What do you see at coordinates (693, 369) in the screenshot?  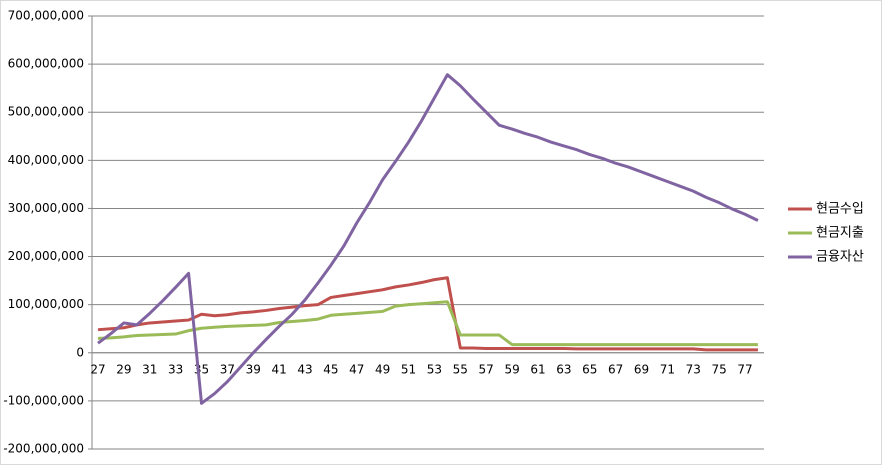 I see `x-tick-label: 73` at bounding box center [693, 369].